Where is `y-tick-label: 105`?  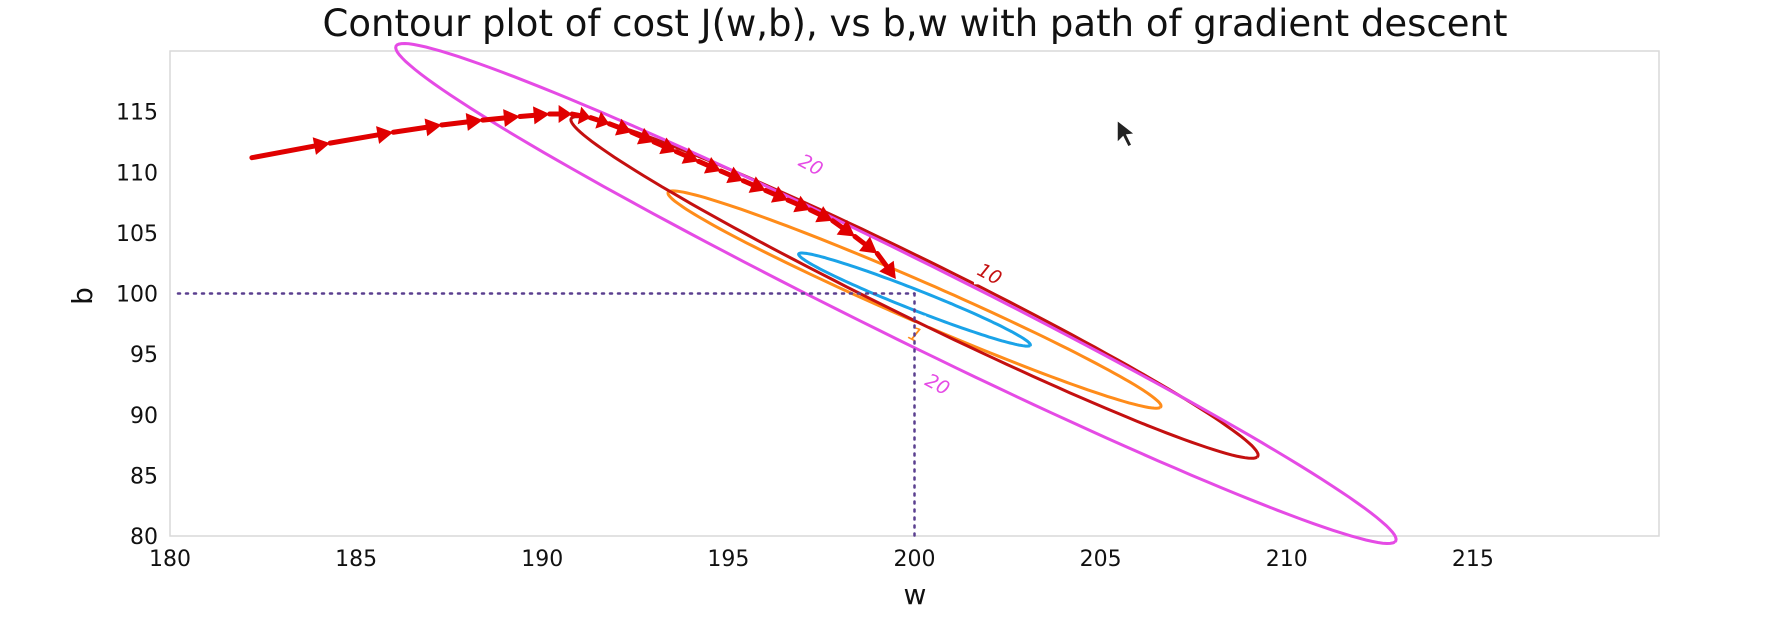
y-tick-label: 105 is located at coordinates (137, 234).